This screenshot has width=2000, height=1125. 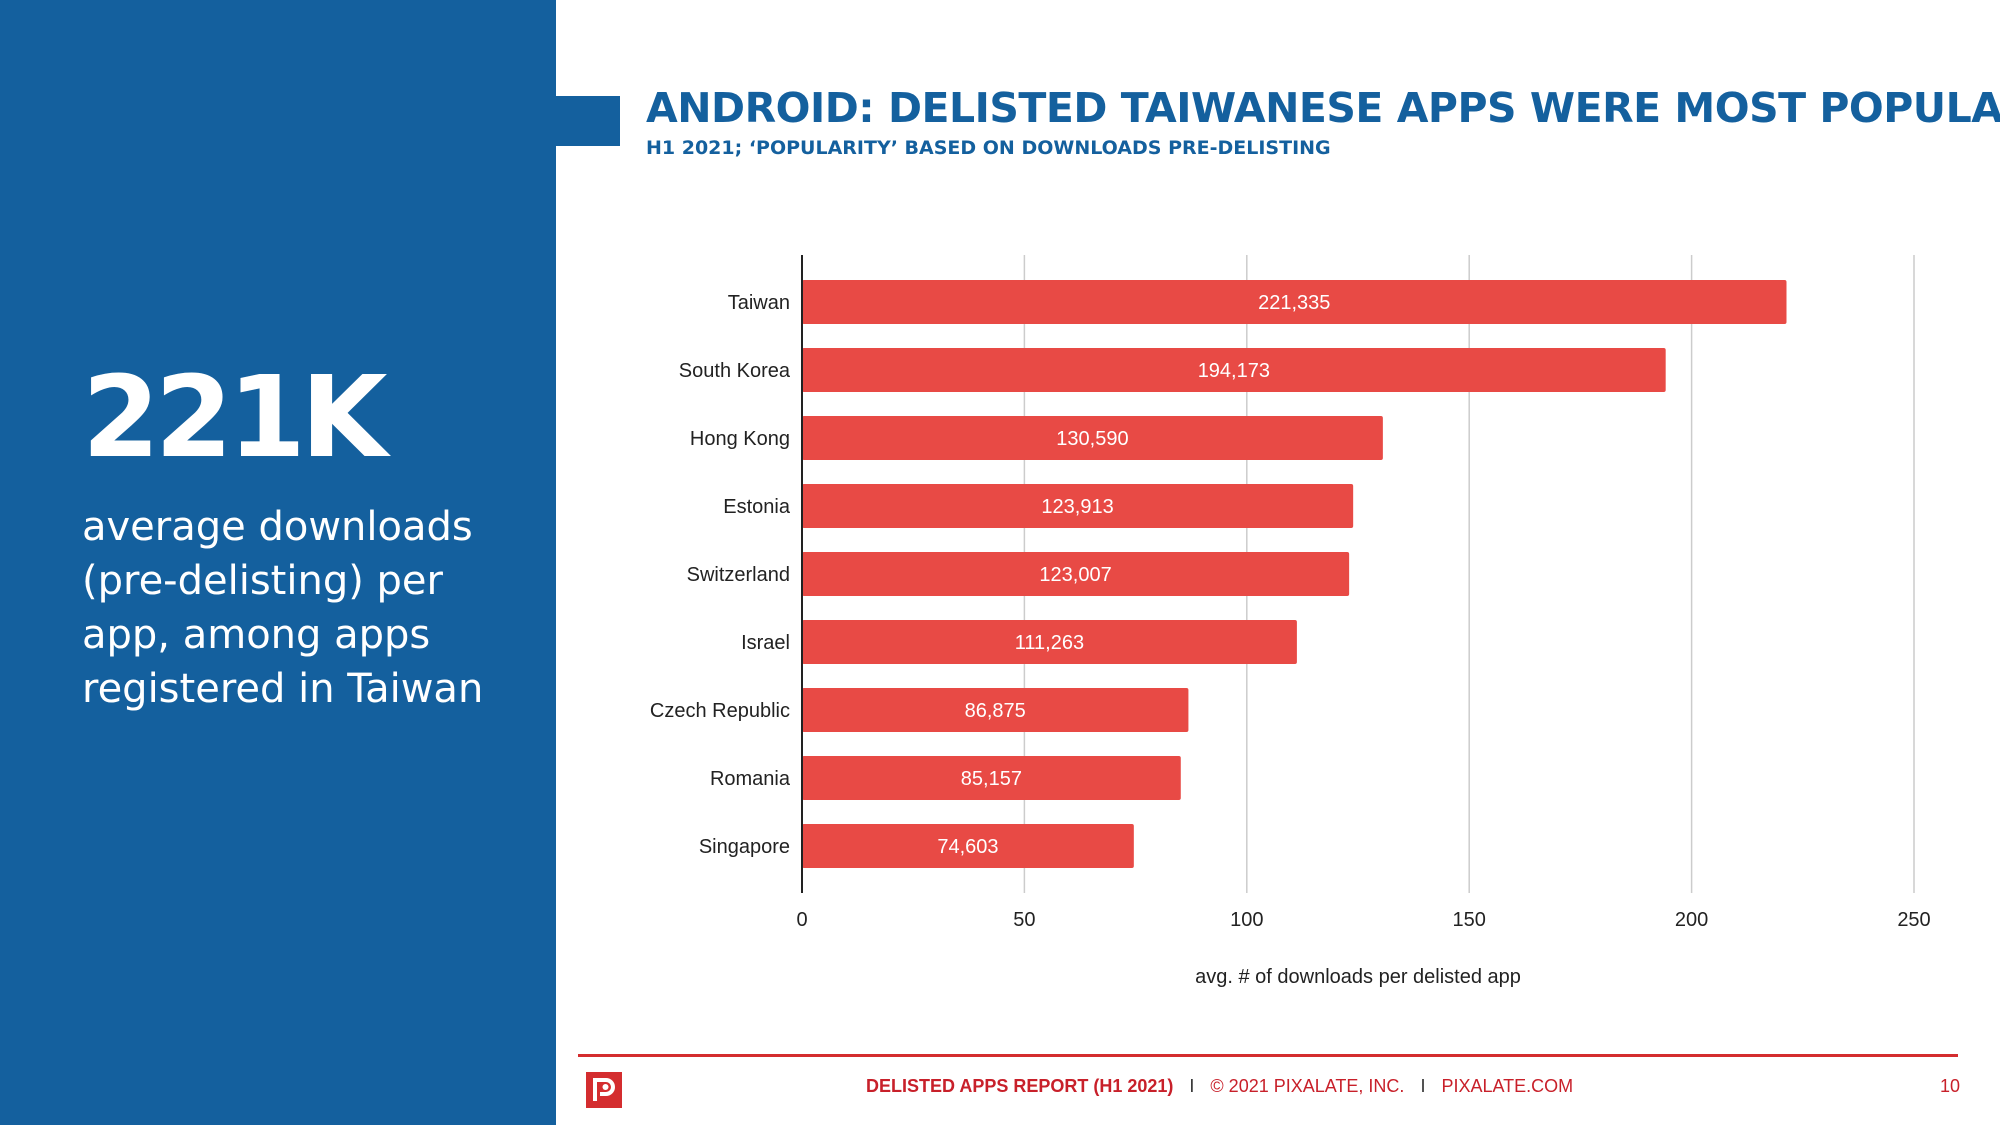 I want to click on bar-value-label: 194,173, so click(x=1234, y=371).